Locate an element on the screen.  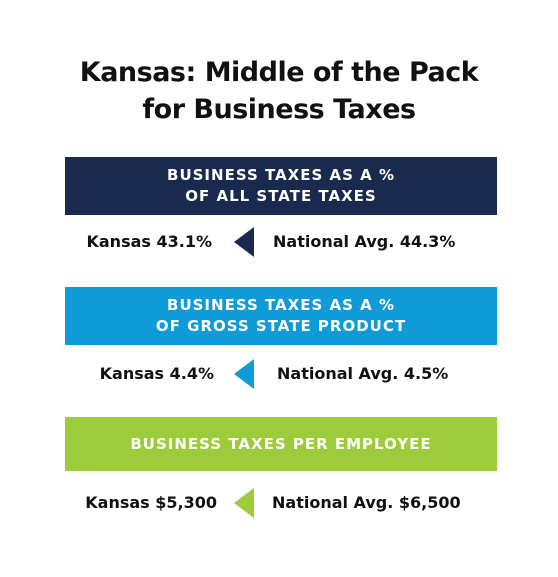
comparison-row-per-employee: Kansas $5,300 National Avg. $6,500 is located at coordinates (279, 503).